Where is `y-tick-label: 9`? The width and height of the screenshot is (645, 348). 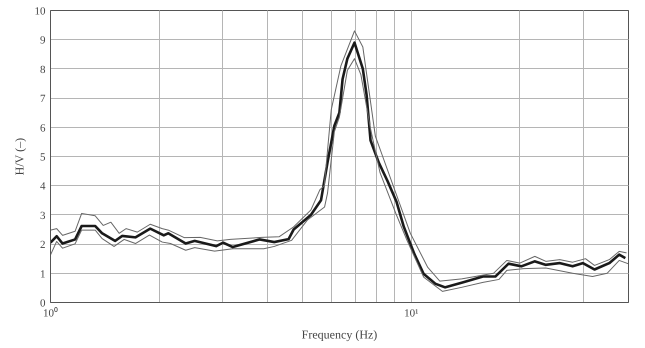 y-tick-label: 9 is located at coordinates (43, 40).